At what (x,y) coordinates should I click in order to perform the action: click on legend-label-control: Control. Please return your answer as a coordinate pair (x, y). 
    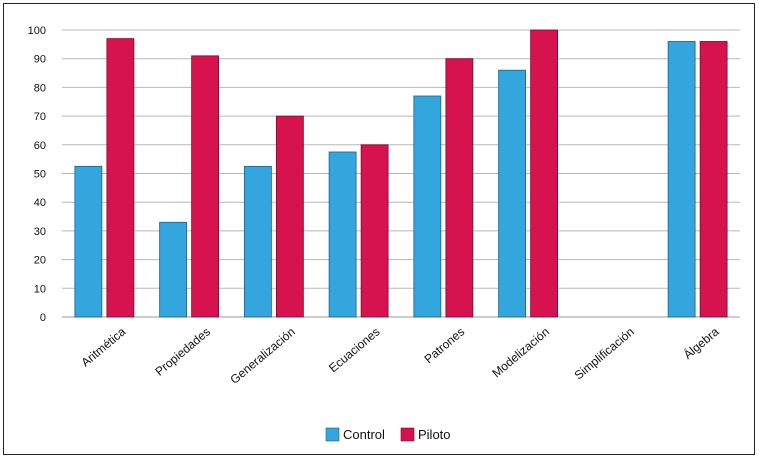
    Looking at the image, I should click on (364, 434).